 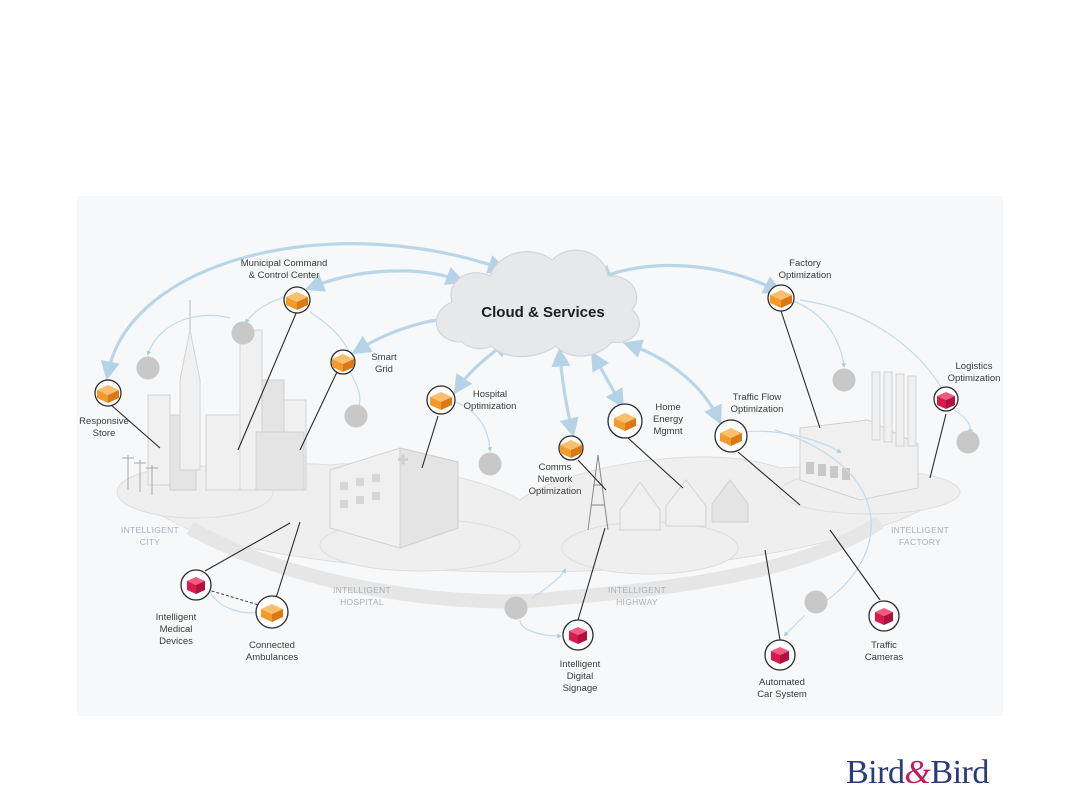 I want to click on node-smart-grid, so click(x=343, y=362).